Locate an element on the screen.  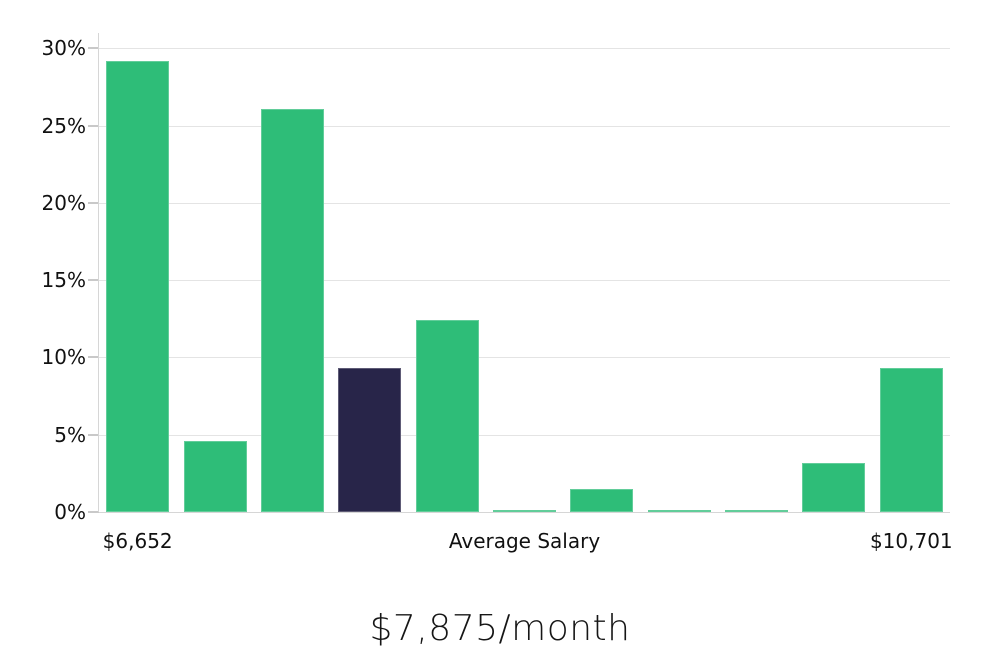
x-tick-label: $10,701 is located at coordinates (911, 541).